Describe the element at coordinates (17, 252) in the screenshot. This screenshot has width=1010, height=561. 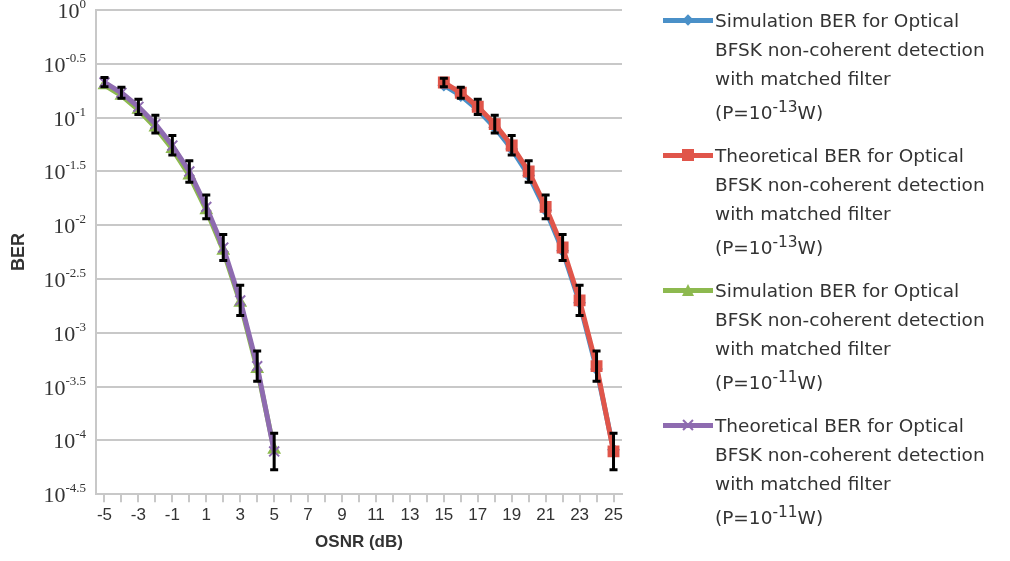
I see `y-axis-title: BER` at that location.